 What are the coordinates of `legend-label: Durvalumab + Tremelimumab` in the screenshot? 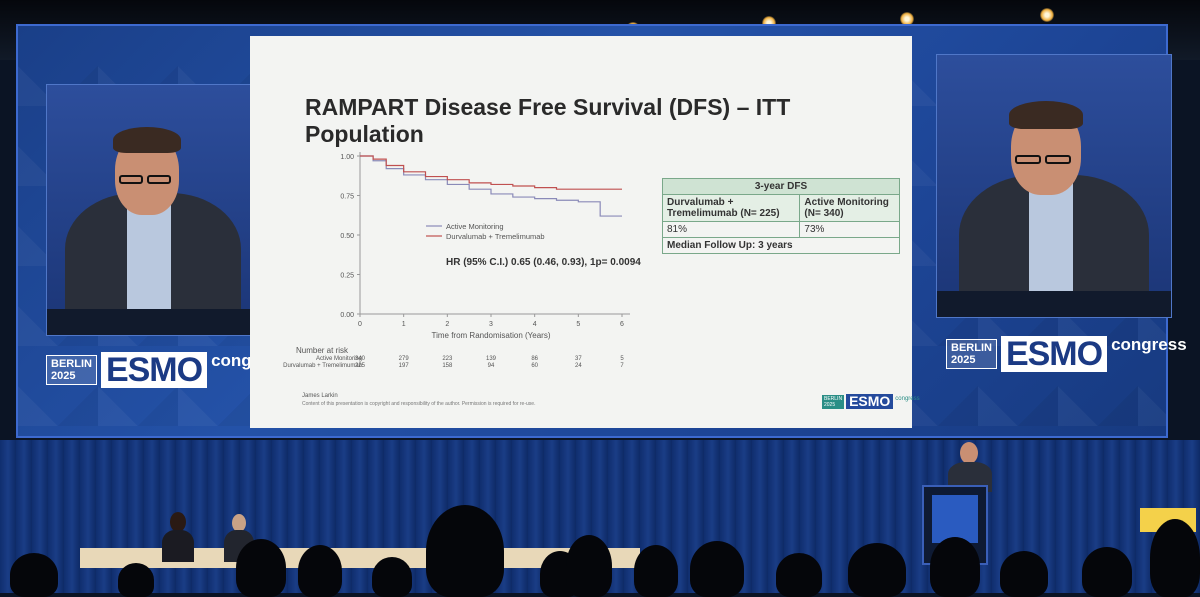 It's located at (495, 236).